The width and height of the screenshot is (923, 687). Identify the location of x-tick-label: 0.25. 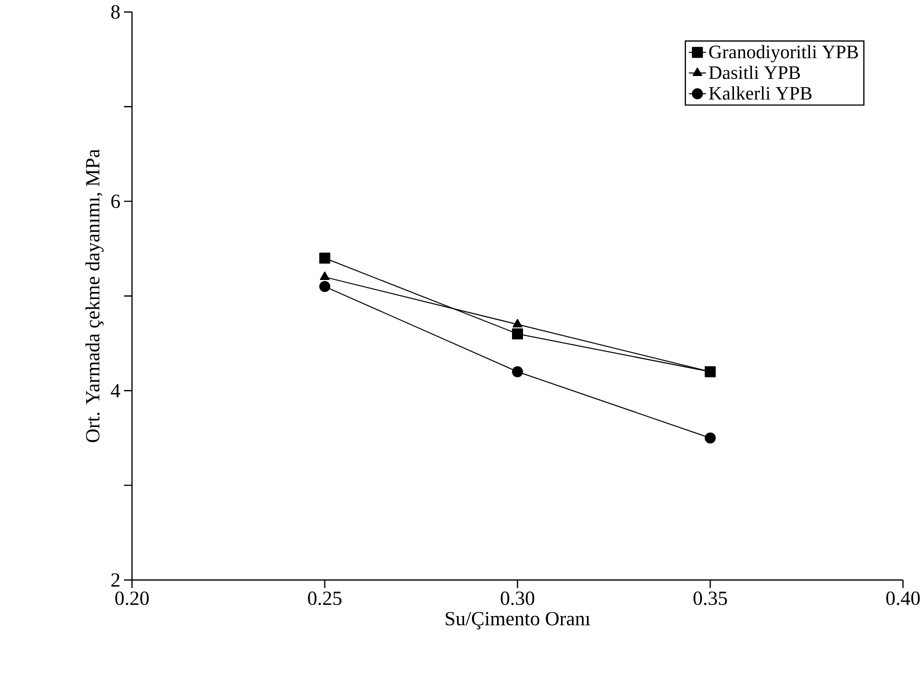
(325, 599).